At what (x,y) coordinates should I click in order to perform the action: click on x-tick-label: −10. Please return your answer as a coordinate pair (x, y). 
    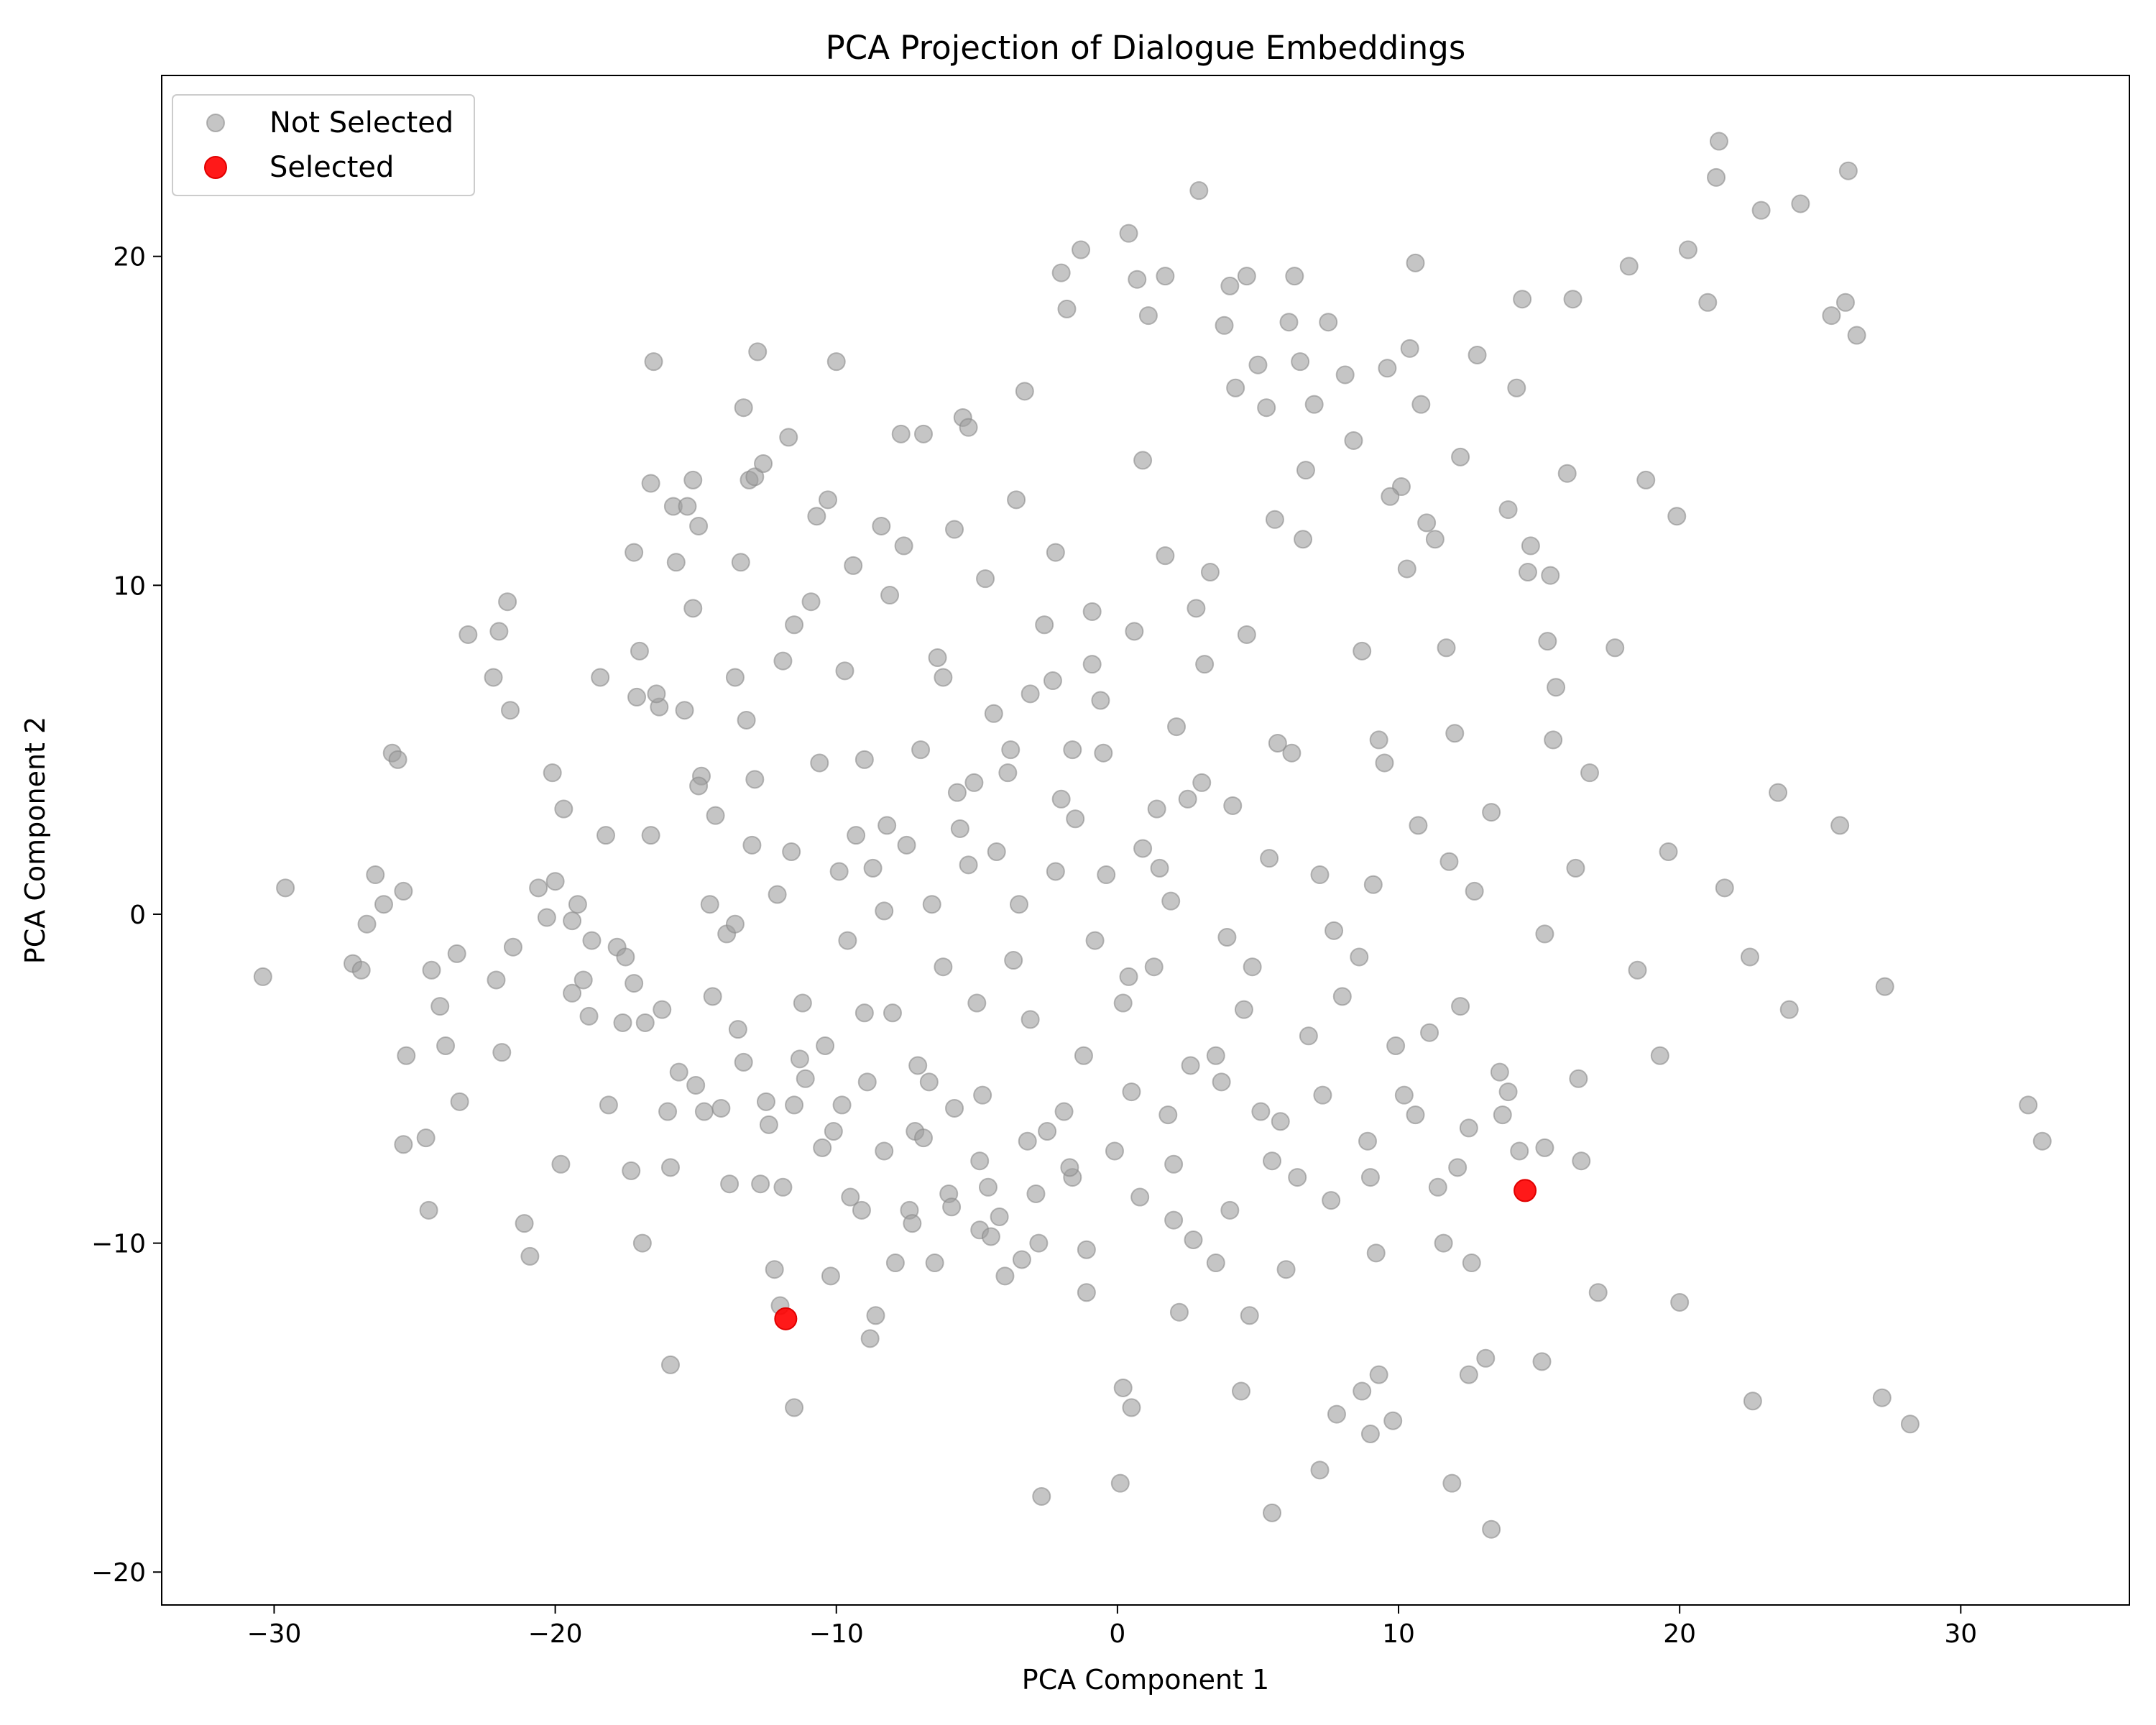
    Looking at the image, I should click on (837, 1634).